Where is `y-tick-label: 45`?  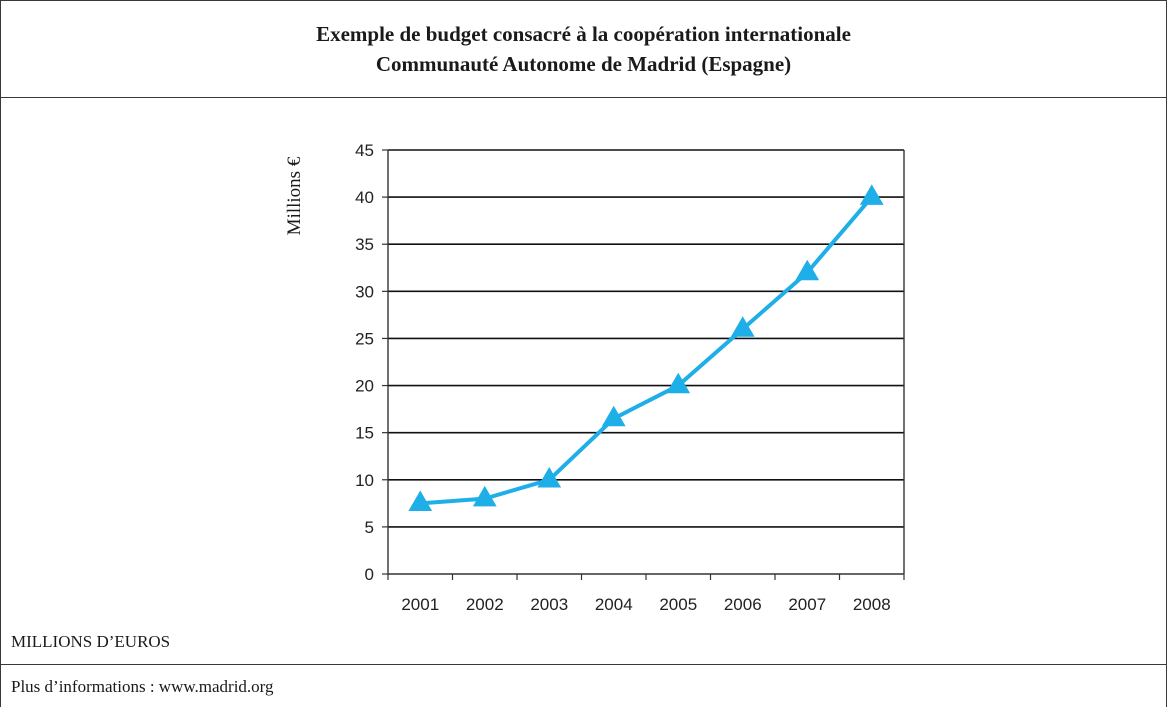
y-tick-label: 45 is located at coordinates (364, 150).